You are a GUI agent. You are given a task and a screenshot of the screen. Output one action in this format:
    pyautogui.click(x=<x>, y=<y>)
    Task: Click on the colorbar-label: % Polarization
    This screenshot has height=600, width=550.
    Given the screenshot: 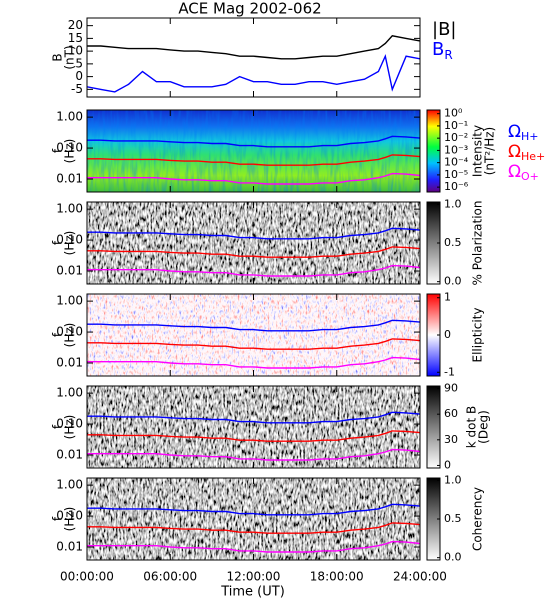 What is the action you would take?
    pyautogui.click(x=478, y=243)
    